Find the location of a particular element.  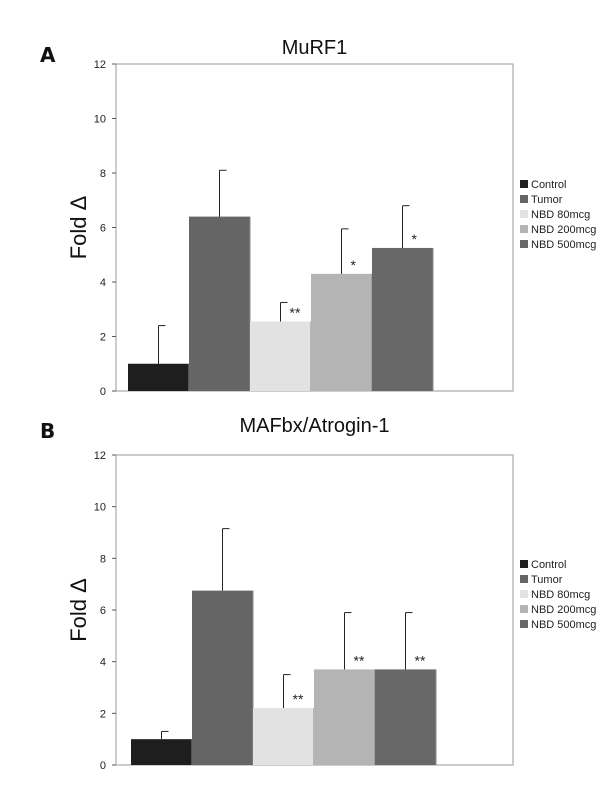

panel-letter: A is located at coordinates (48, 55).